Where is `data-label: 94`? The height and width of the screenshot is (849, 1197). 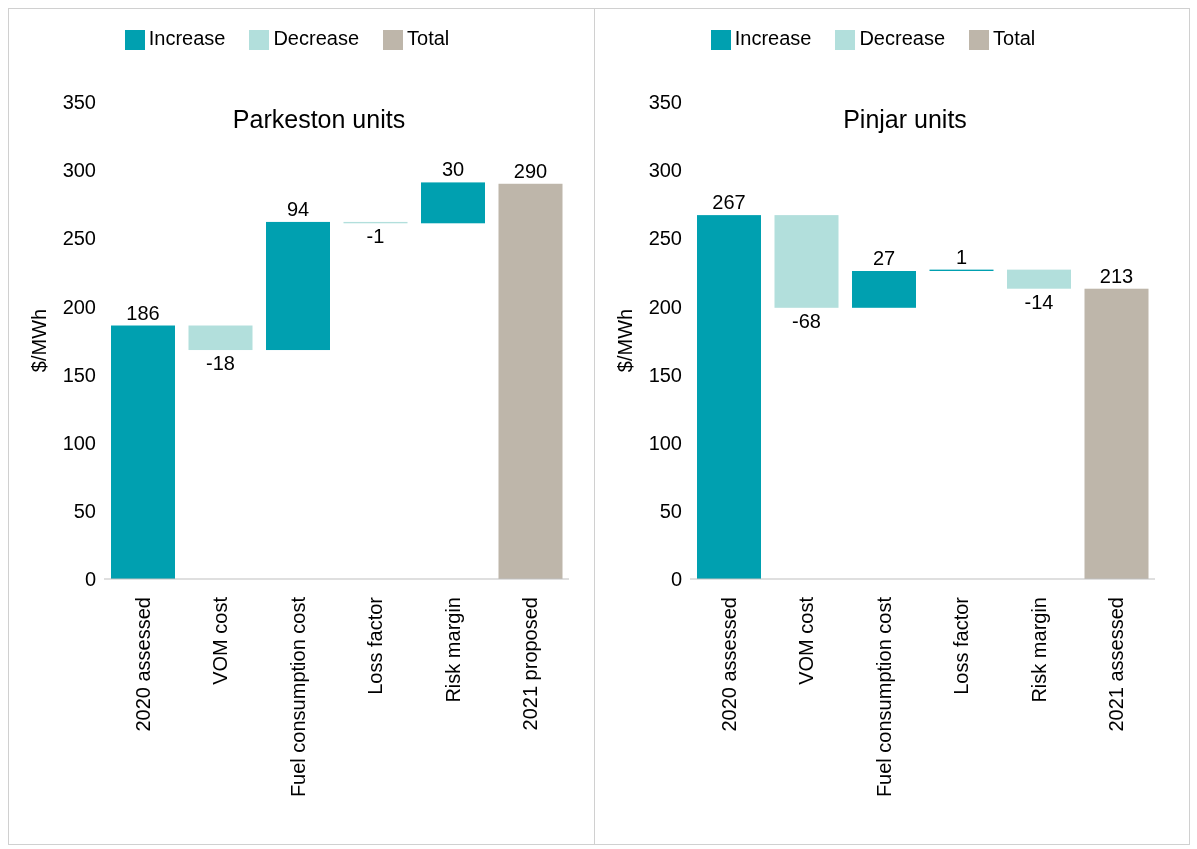
data-label: 94 is located at coordinates (298, 208).